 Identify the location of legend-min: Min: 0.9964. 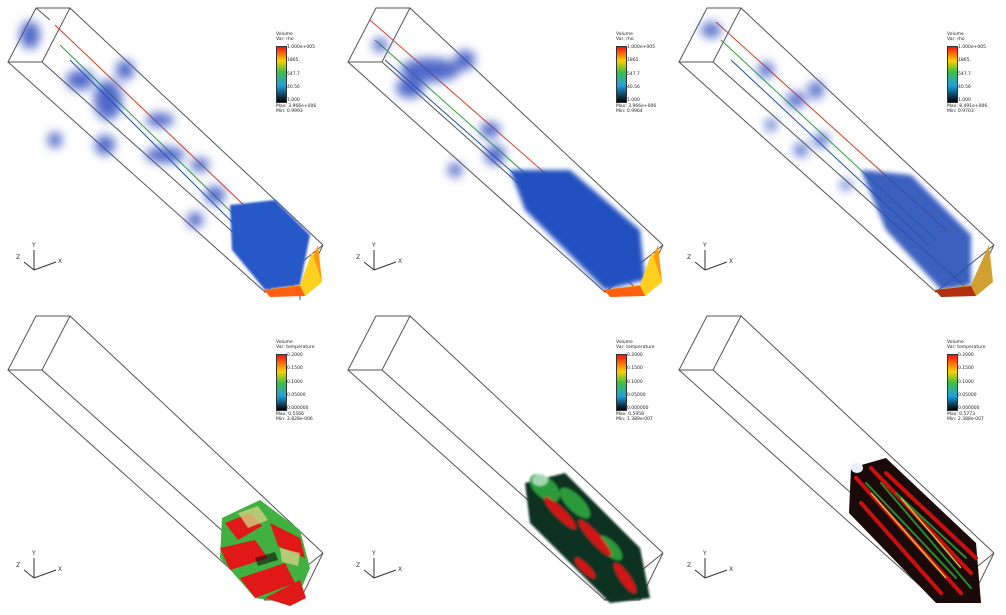
(629, 111).